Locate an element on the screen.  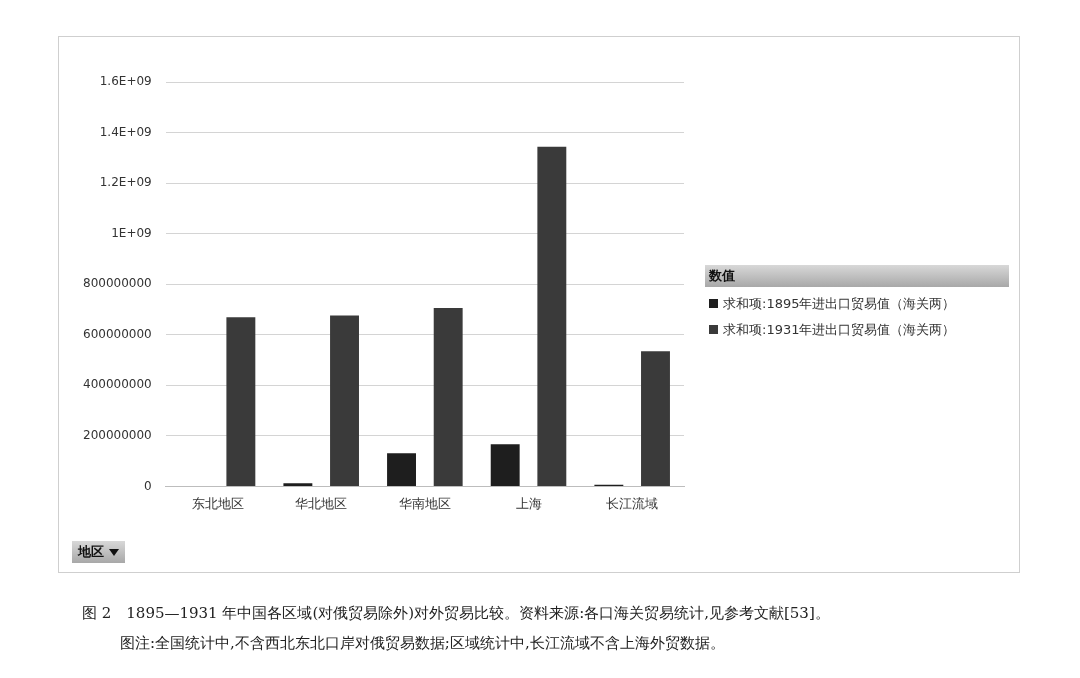
y-tick-label: 600000000 is located at coordinates (117, 333).